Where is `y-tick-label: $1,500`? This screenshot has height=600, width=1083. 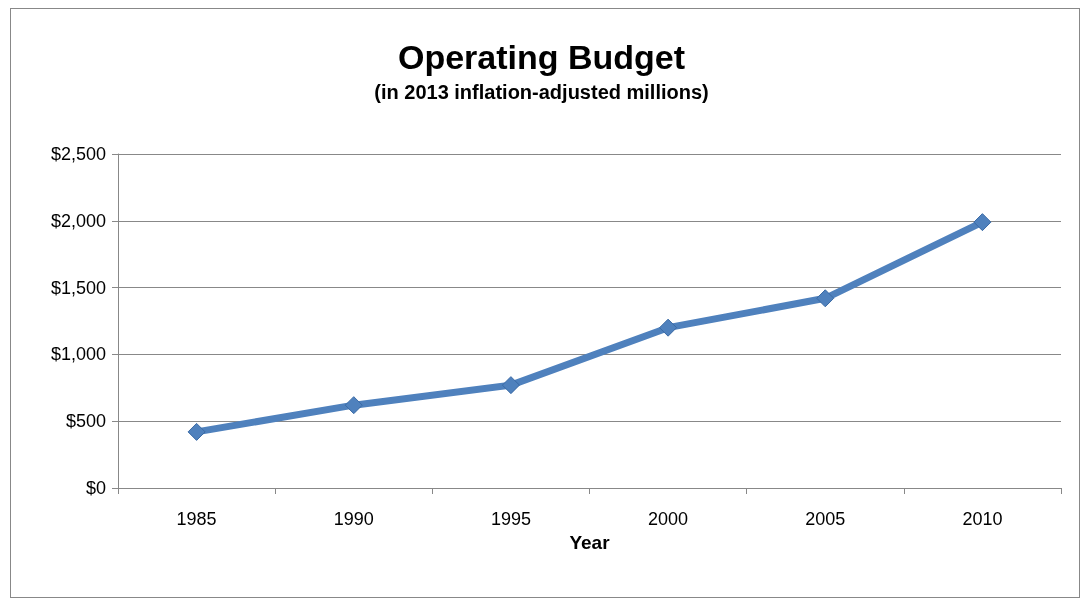 y-tick-label: $1,500 is located at coordinates (78, 287).